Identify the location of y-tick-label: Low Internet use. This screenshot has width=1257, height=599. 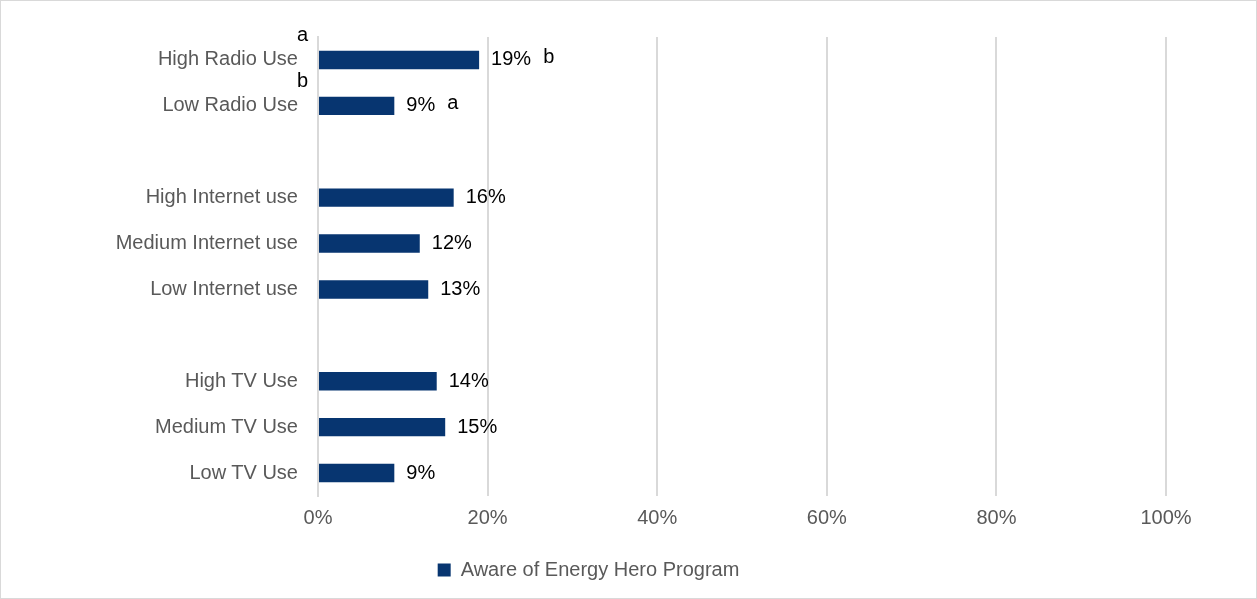
(224, 287).